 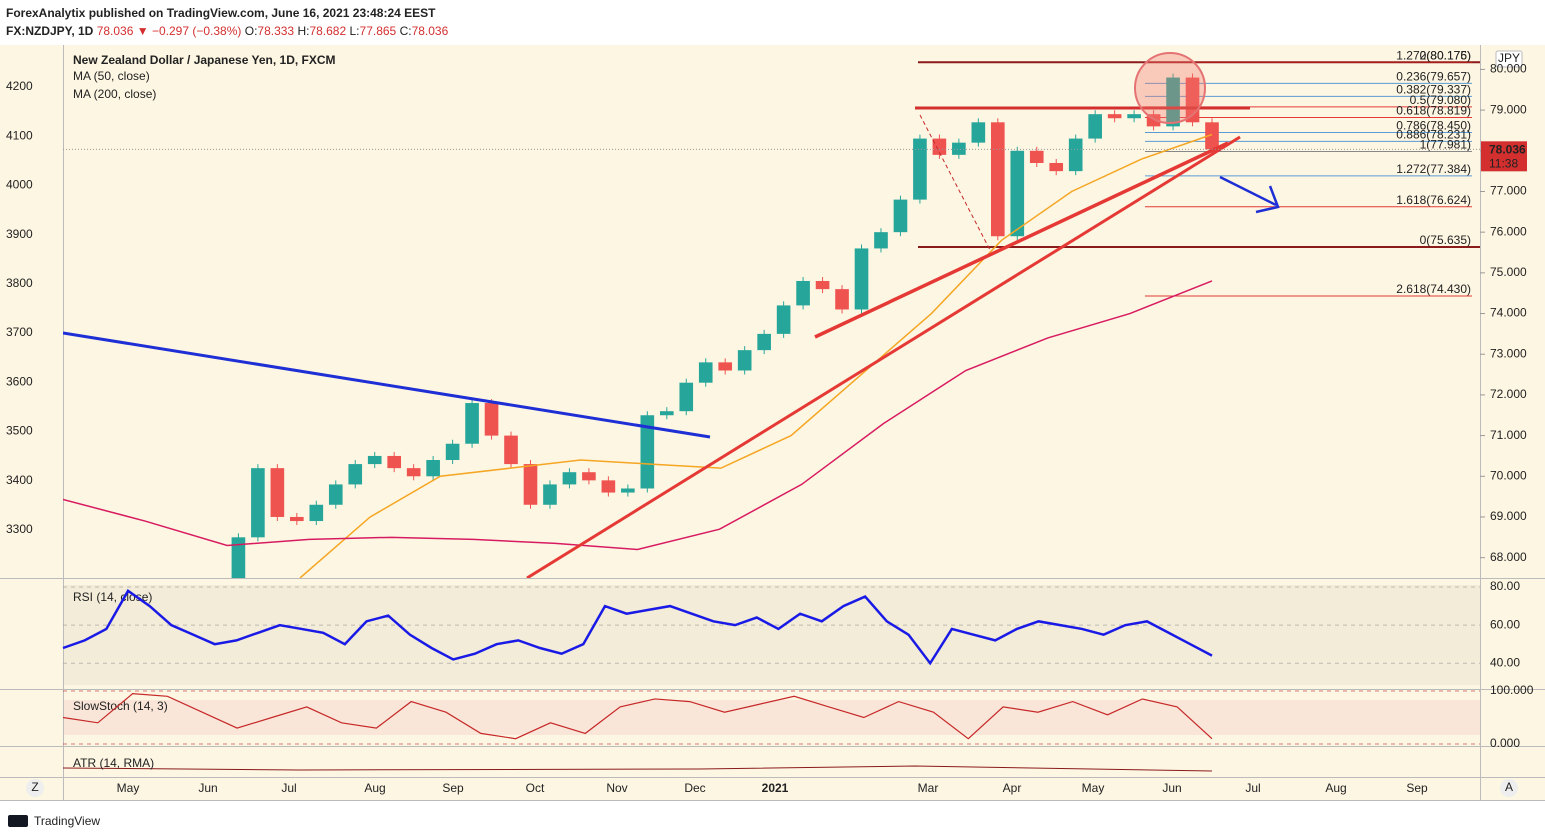 I want to click on trendline, so click(x=1021, y=240).